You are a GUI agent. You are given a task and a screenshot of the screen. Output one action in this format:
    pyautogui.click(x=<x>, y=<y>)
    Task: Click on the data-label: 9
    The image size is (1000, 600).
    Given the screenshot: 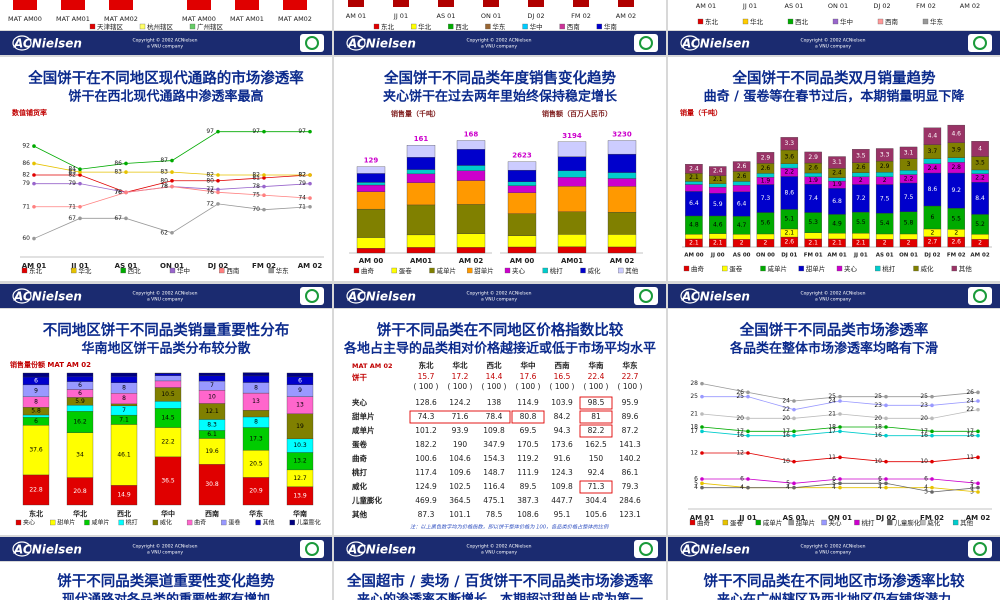 What is the action you would take?
    pyautogui.click(x=300, y=390)
    